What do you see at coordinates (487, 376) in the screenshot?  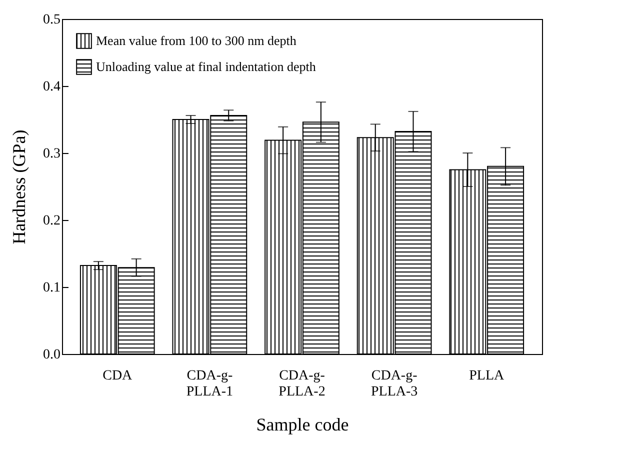 I see `x-tick-label: PLLA` at bounding box center [487, 376].